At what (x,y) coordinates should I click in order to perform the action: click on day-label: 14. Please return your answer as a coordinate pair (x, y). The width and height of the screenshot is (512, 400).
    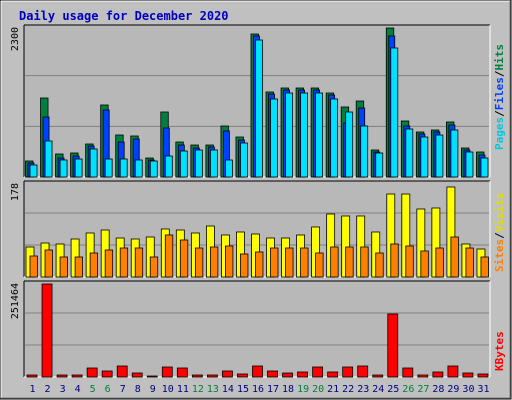
    Looking at the image, I should click on (228, 389).